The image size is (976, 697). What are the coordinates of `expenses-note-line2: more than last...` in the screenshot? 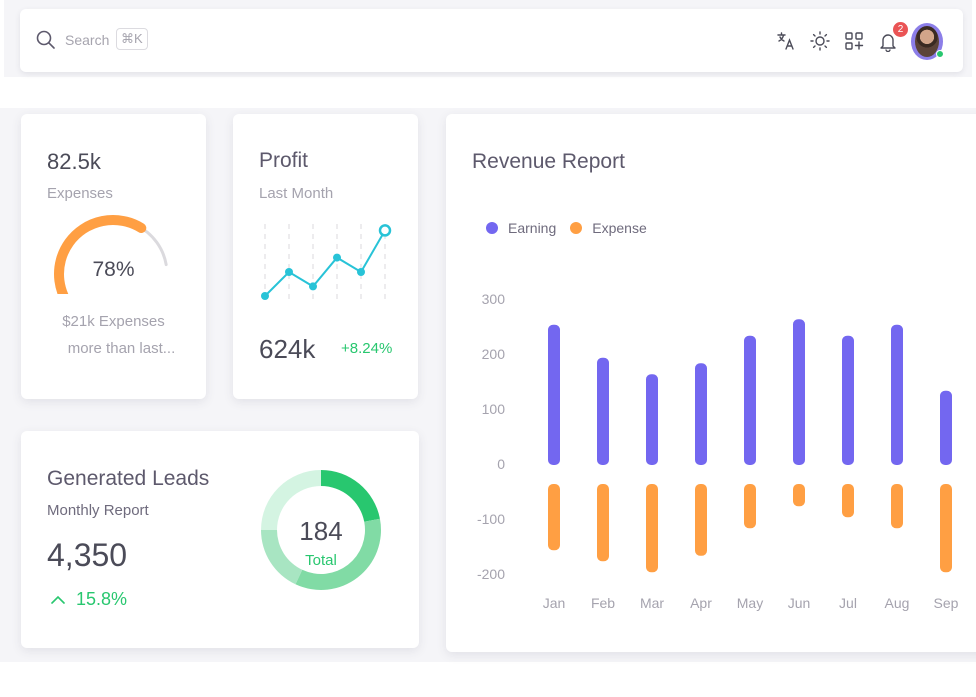 It's located at (121, 348).